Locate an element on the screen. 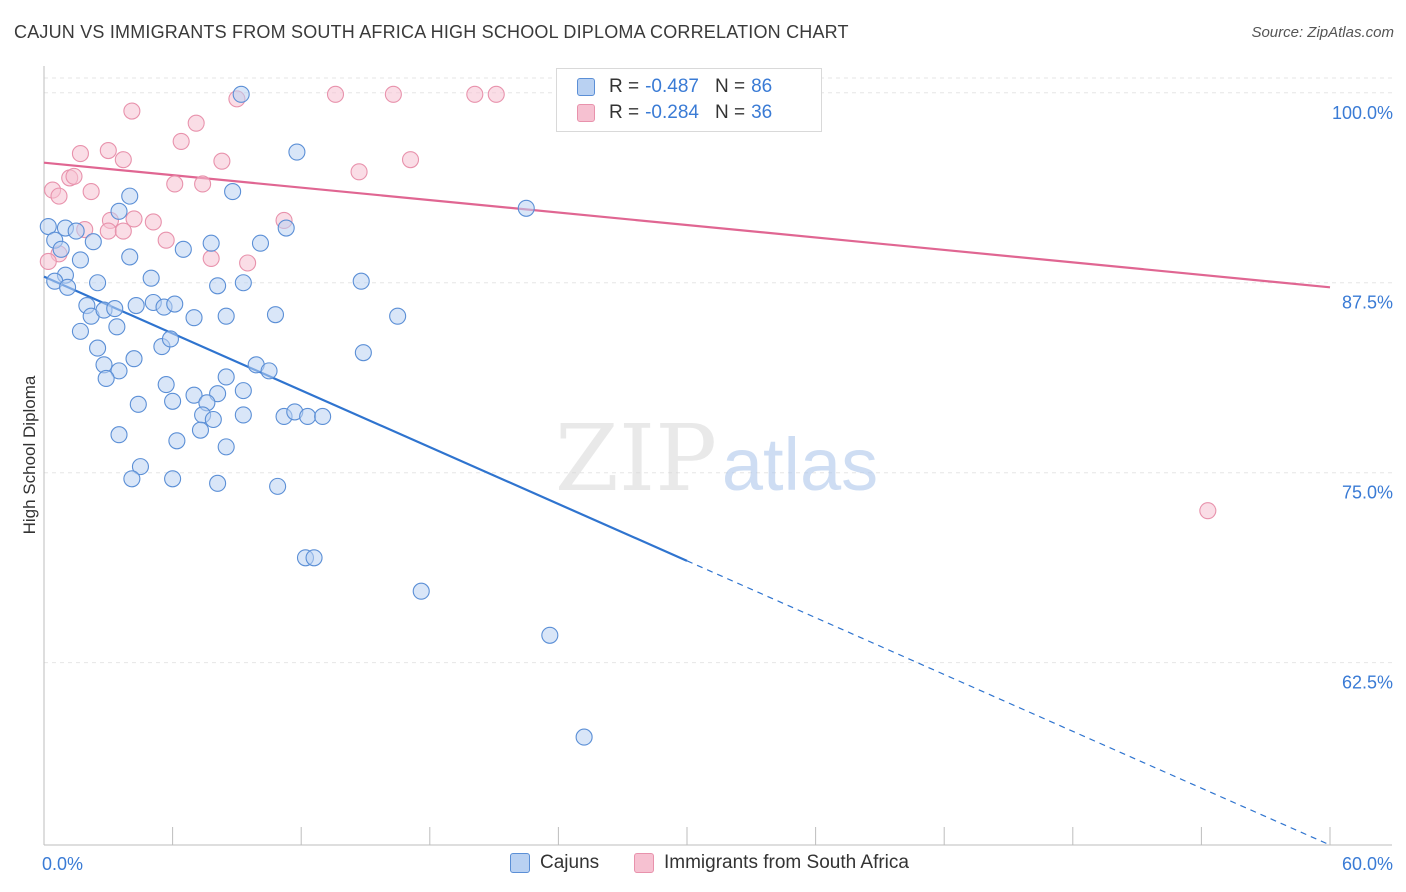 The image size is (1406, 892). series-legend-cajuns: Cajuns is located at coordinates (554, 863).